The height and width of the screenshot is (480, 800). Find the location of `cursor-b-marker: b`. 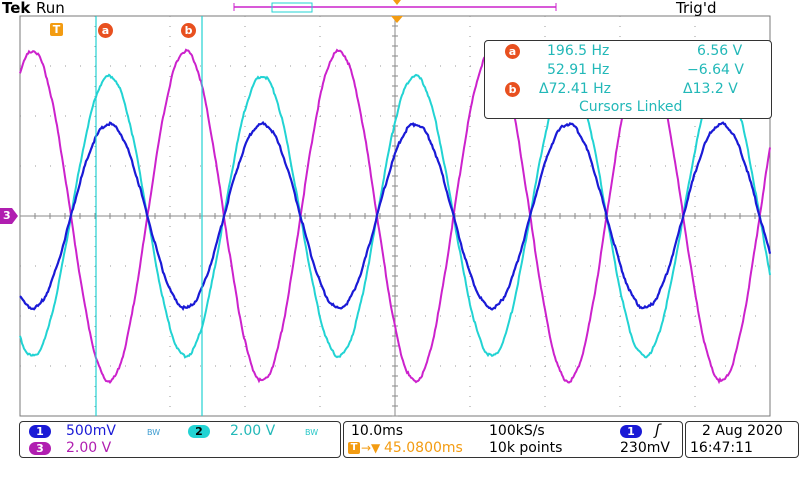

cursor-b-marker: b is located at coordinates (188, 30).